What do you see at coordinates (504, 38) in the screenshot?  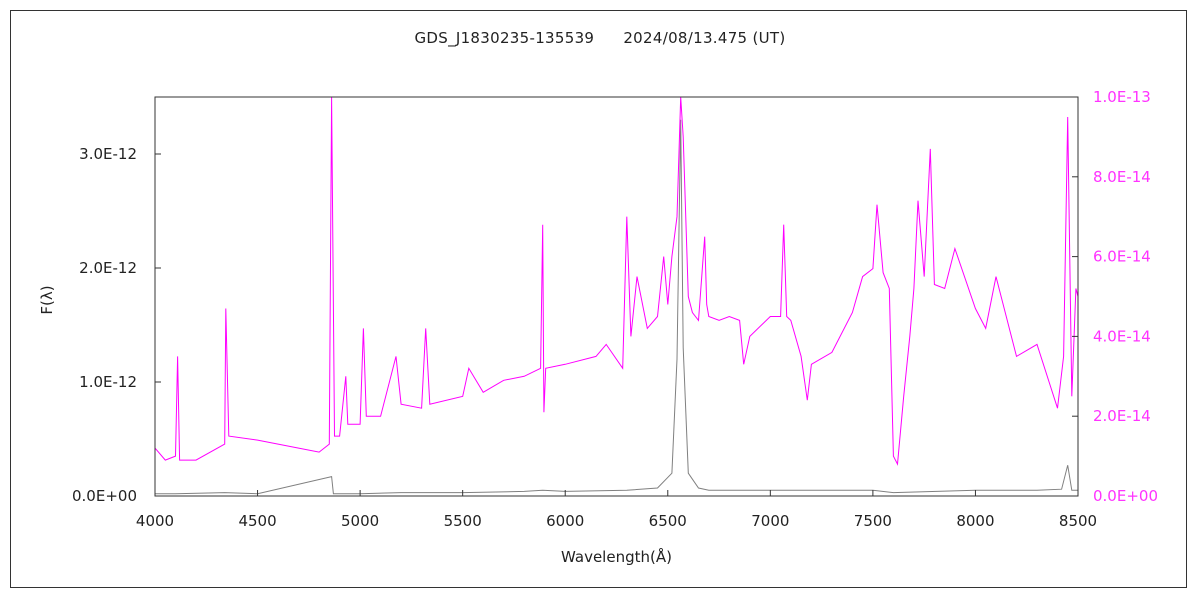 I see `title-object-name: GDS_J1830235-135539` at bounding box center [504, 38].